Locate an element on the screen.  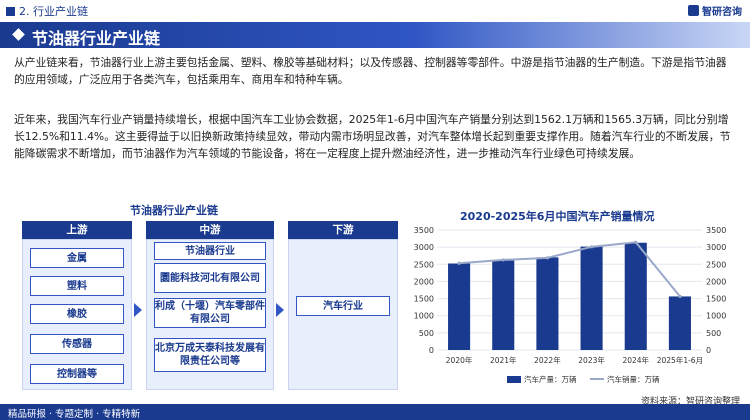
legend-label-bar: 汽车产量：万辆 is located at coordinates (550, 379).